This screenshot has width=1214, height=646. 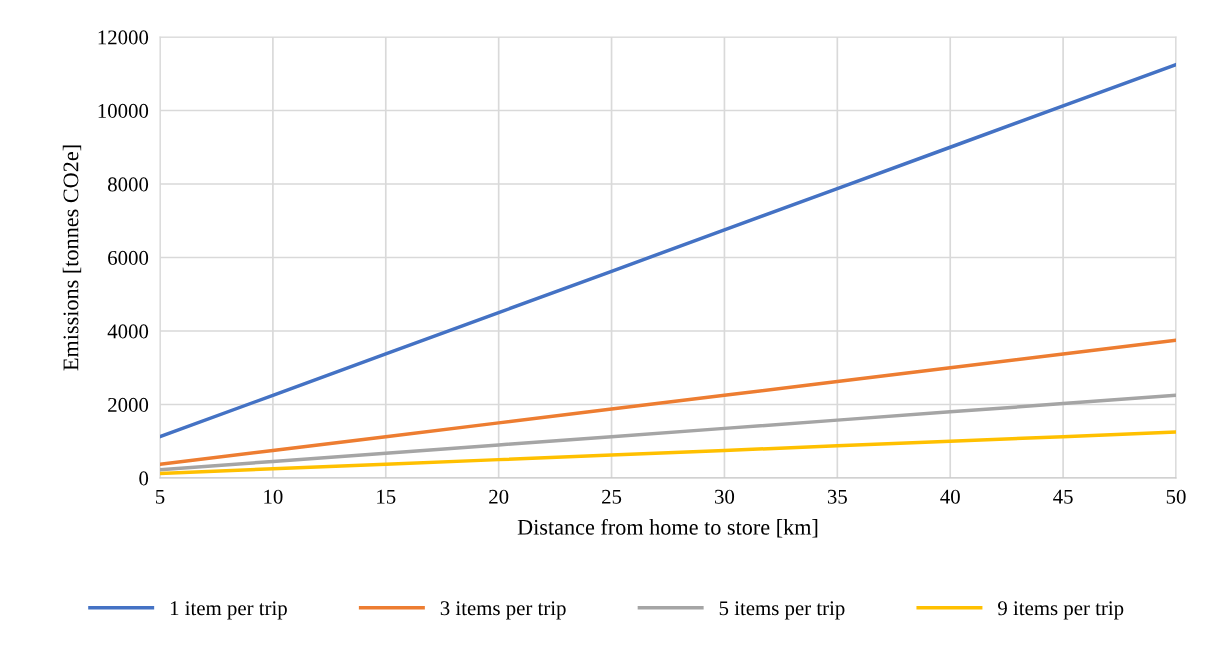 I want to click on y-tick-label: 8000, so click(x=128, y=184).